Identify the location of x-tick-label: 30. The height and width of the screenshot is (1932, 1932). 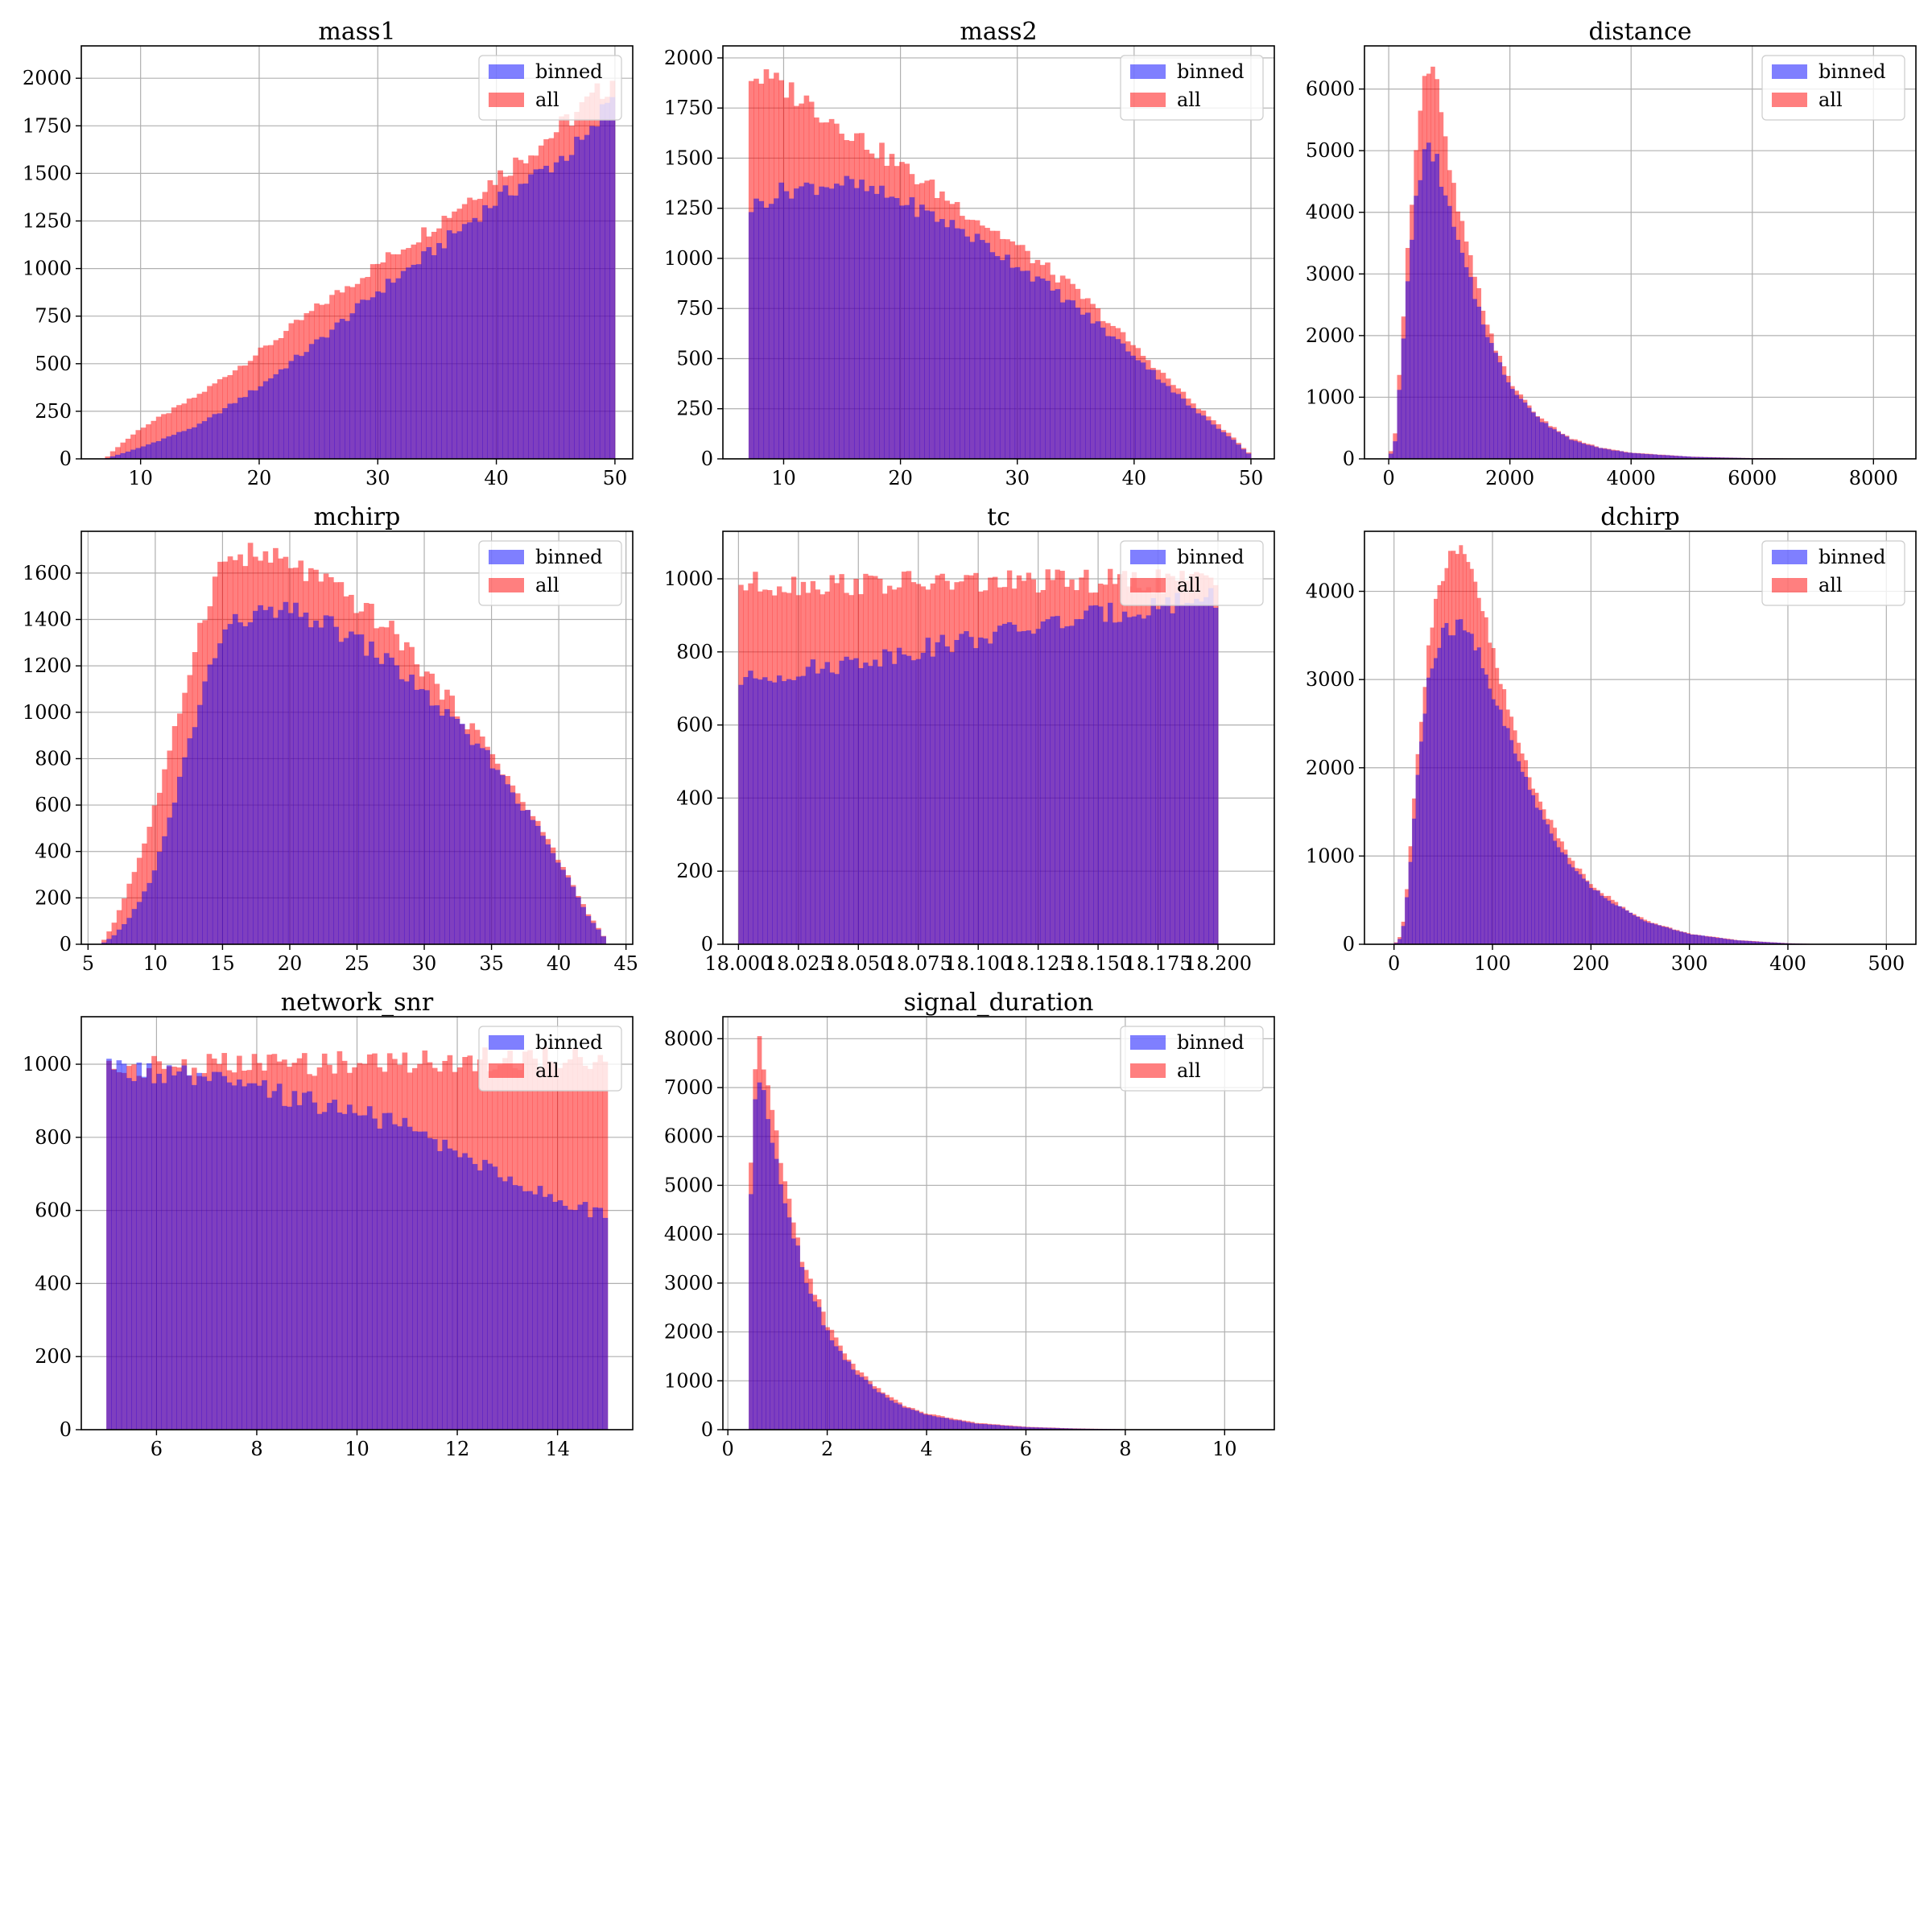
(424, 964).